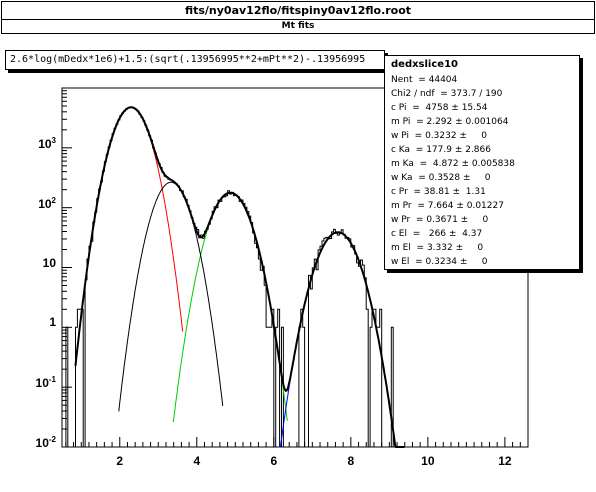  Describe the element at coordinates (453, 164) in the screenshot. I see `stats-row: m Ka = 4.872 ± 0.005838` at that location.